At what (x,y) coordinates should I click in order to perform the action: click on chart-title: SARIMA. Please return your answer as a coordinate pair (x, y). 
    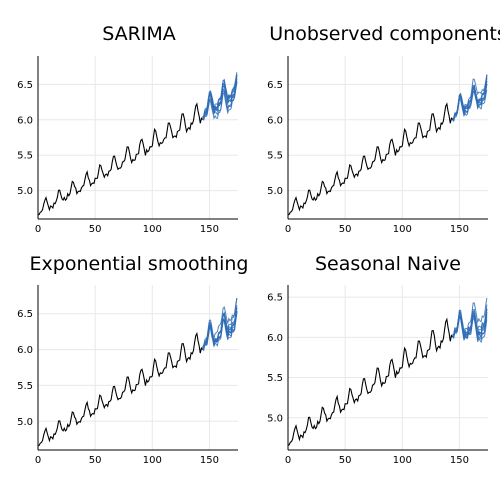
    Looking at the image, I should click on (139, 34).